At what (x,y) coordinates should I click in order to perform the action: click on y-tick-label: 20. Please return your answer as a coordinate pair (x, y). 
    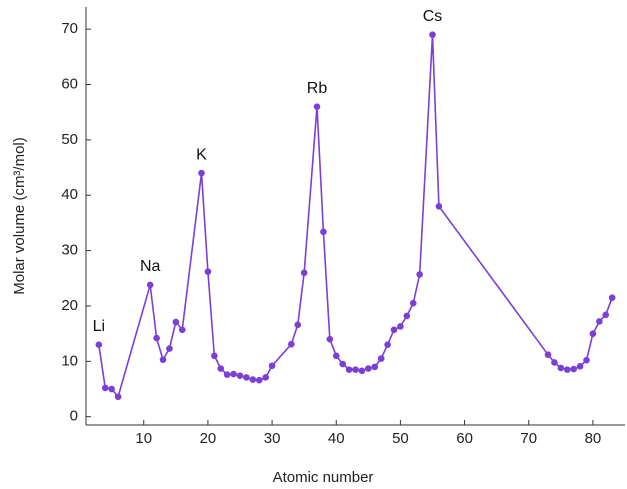
    Looking at the image, I should click on (69, 305).